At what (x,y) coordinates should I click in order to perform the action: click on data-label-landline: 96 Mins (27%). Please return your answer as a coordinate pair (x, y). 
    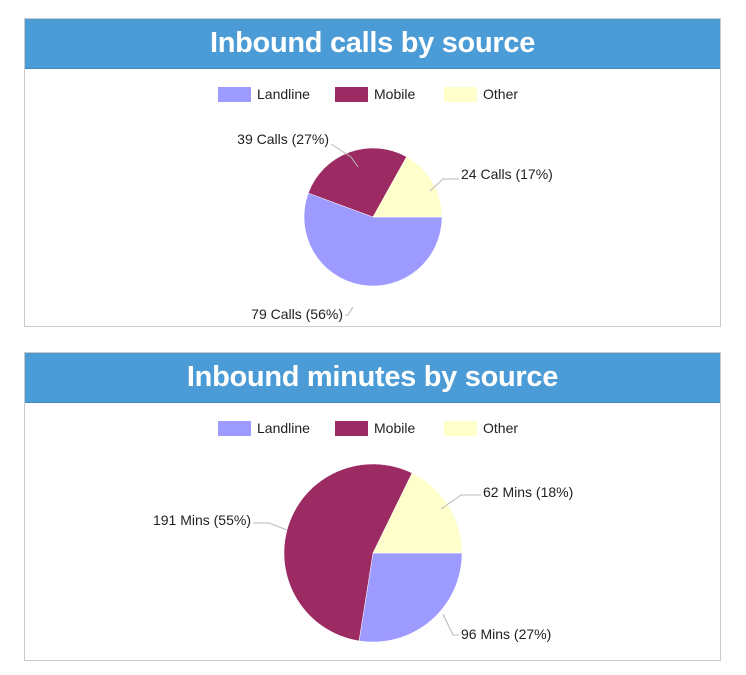
    Looking at the image, I should click on (506, 634).